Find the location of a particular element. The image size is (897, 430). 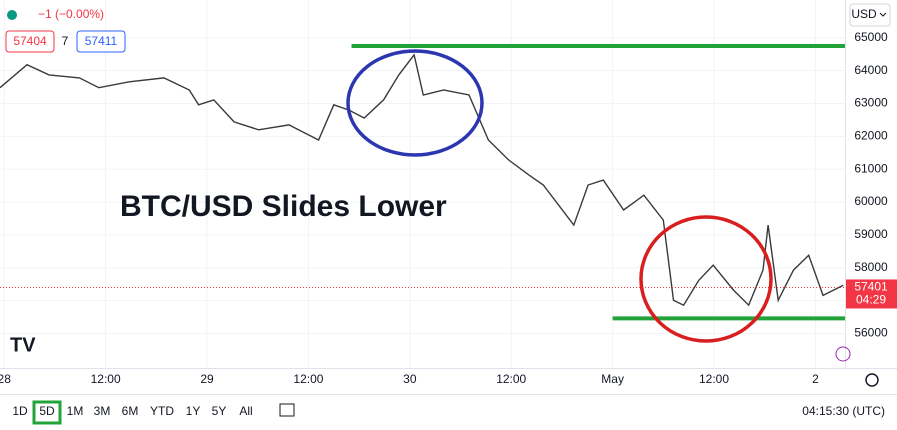

range-button: 3M is located at coordinates (102, 411).